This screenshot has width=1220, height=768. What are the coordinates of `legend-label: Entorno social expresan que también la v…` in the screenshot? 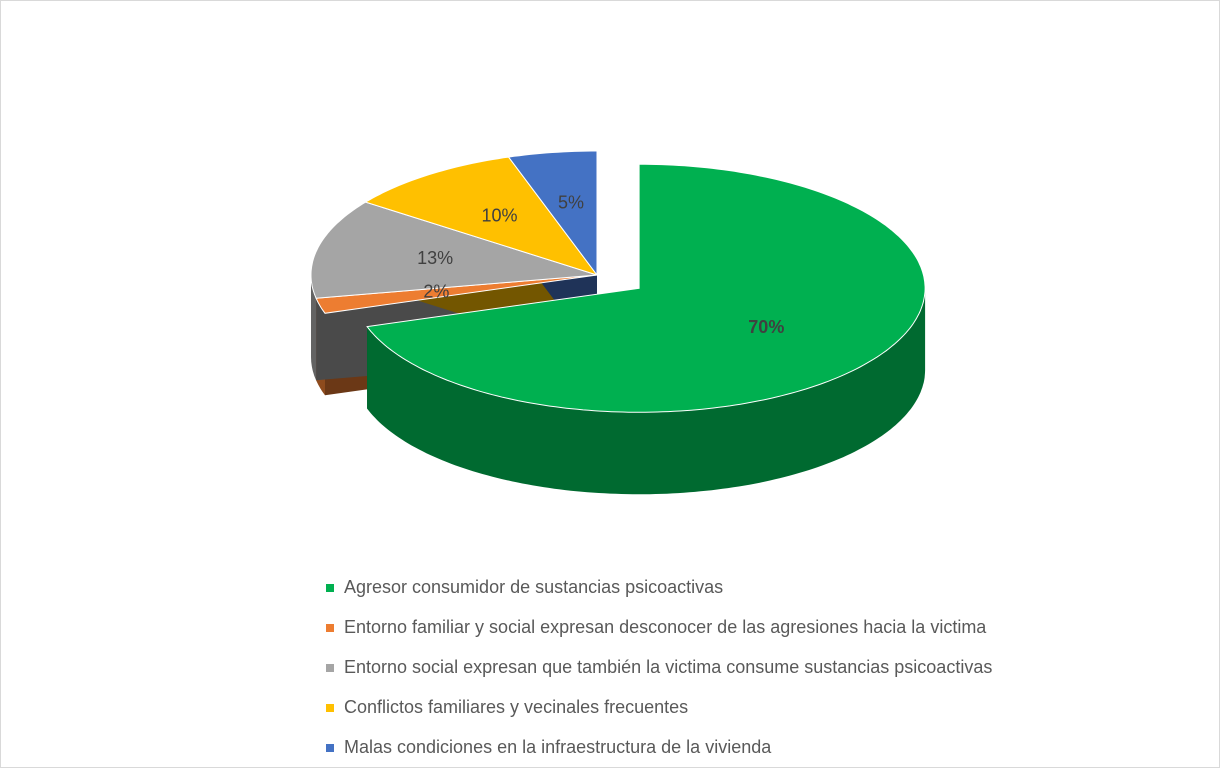 It's located at (668, 667).